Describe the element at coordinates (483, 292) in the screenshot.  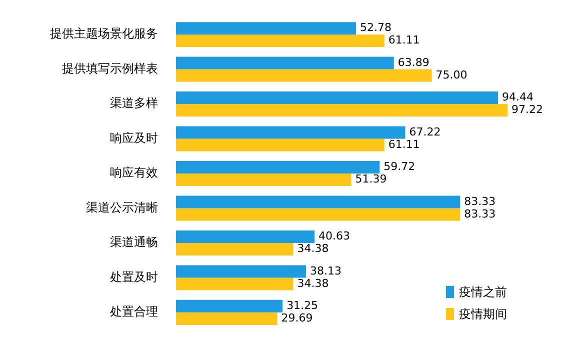
I see `legend-label: 疫情之前` at that location.